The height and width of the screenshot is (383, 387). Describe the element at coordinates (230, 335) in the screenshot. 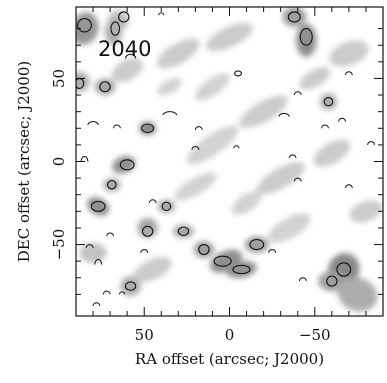

I see `x-tick-label: 0` at that location.